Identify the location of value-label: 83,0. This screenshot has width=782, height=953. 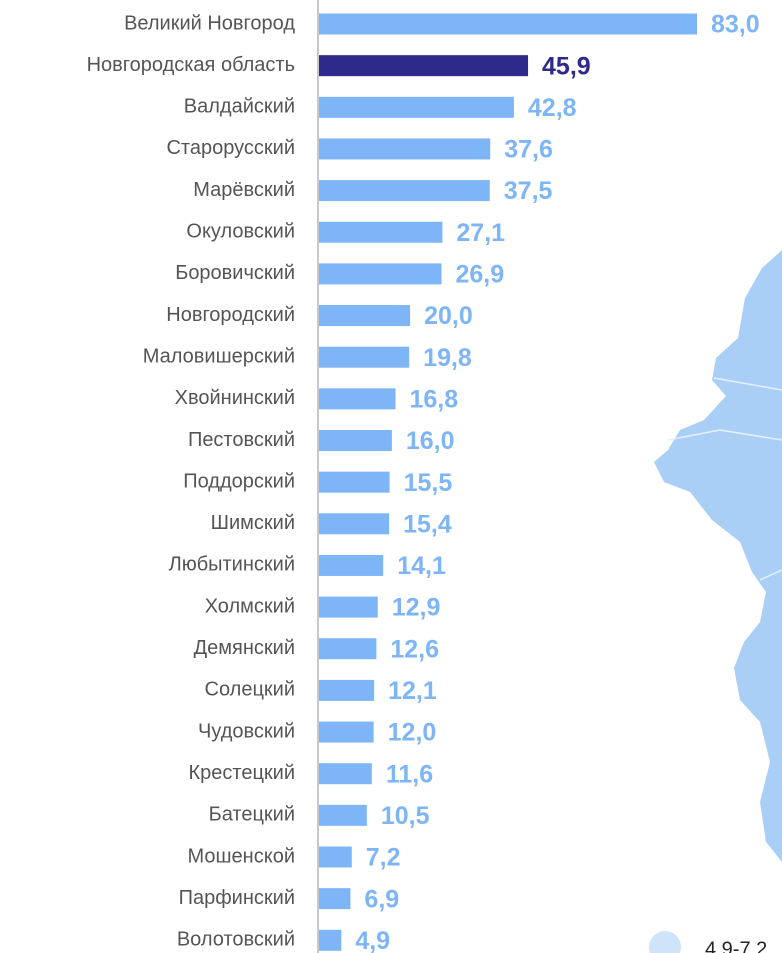
(735, 25).